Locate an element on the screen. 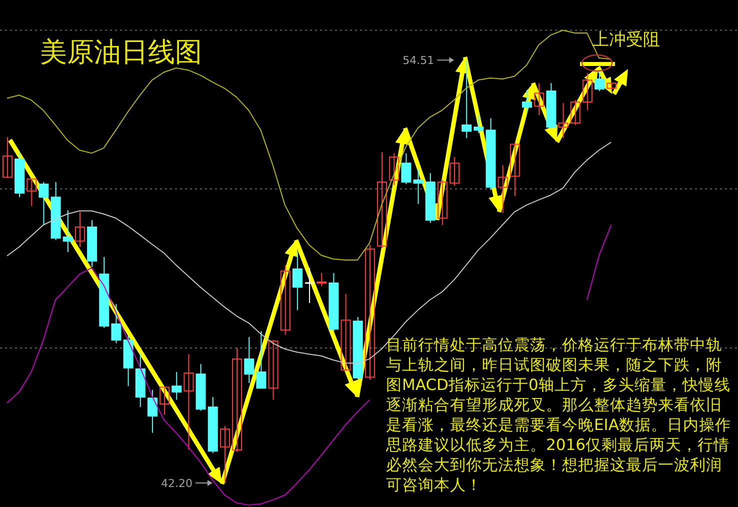 The height and width of the screenshot is (507, 738). annotation: 42.20 is located at coordinates (176, 483).